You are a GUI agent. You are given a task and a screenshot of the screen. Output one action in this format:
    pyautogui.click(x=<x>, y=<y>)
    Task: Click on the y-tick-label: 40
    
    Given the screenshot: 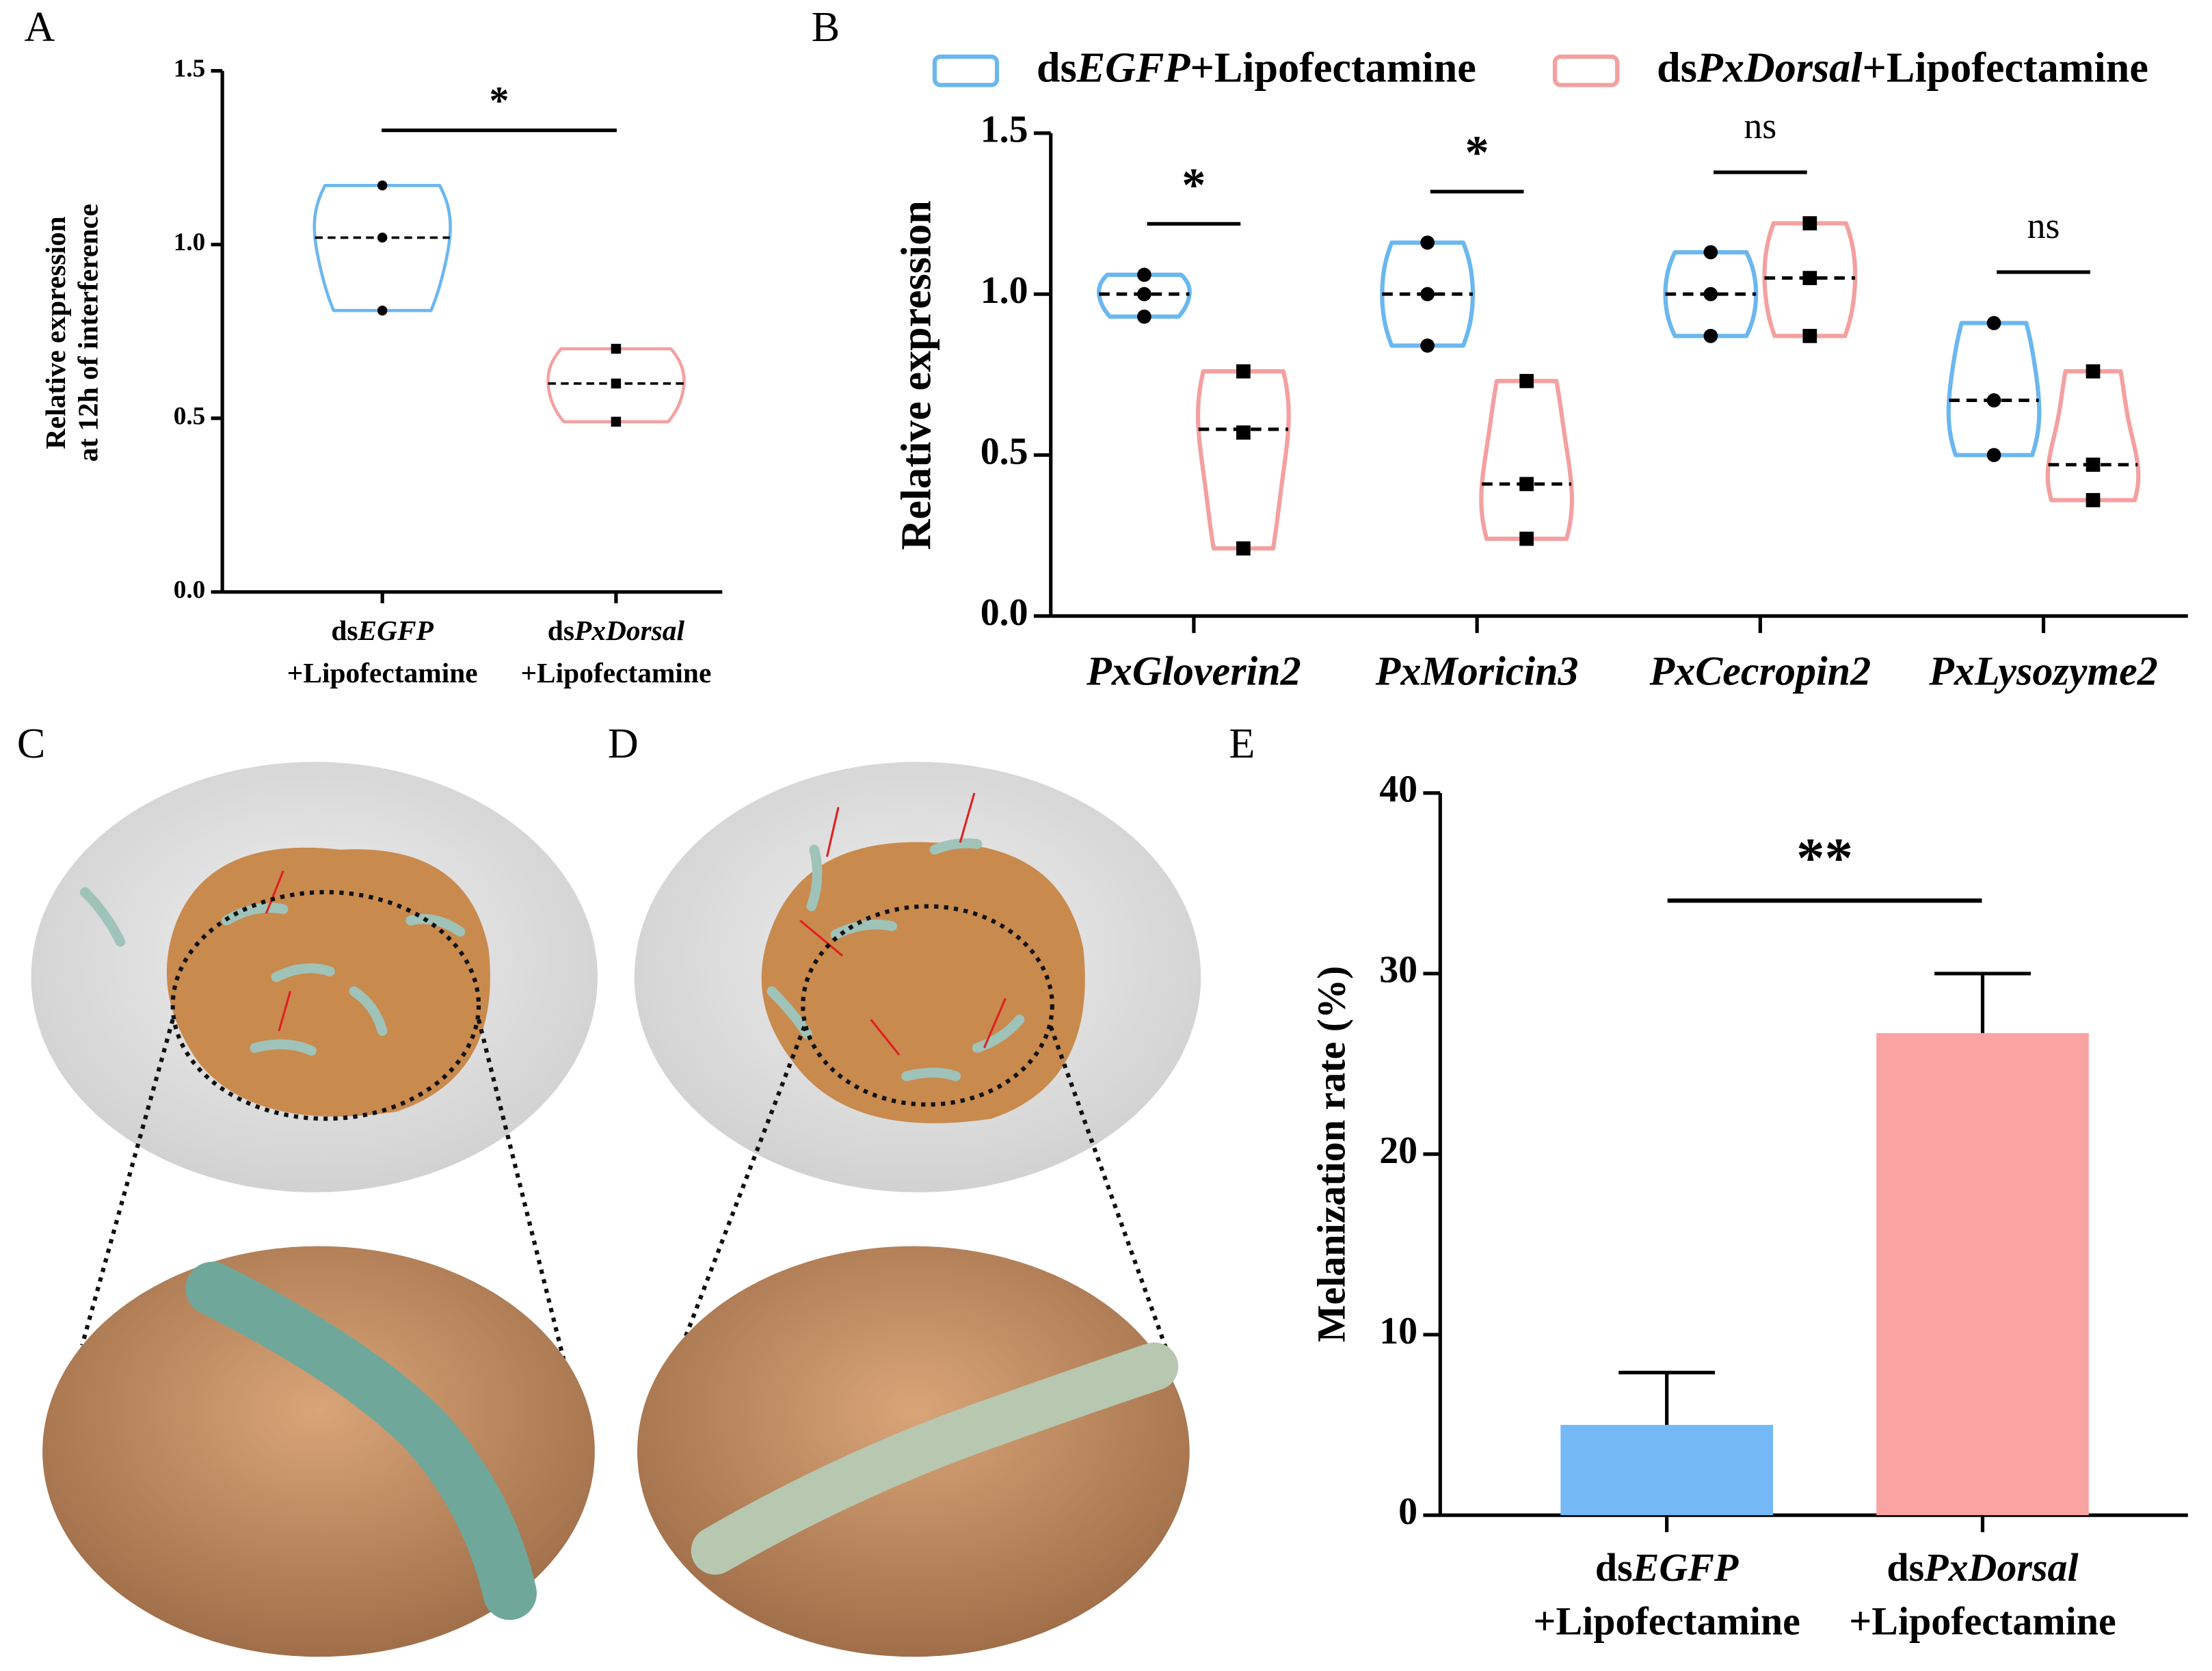 What is the action you would take?
    pyautogui.click(x=1398, y=789)
    